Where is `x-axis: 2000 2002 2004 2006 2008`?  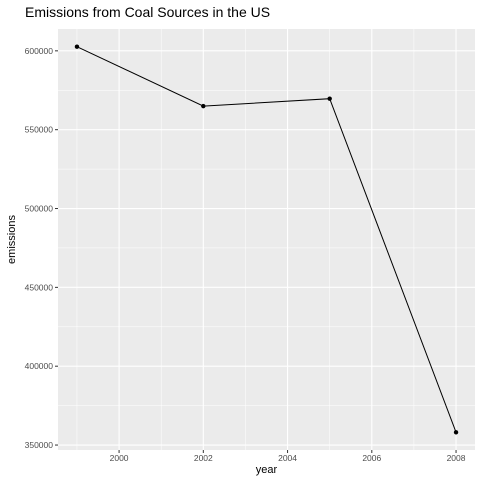
x-axis: 2000 2002 2004 2006 2008 is located at coordinates (288, 456).